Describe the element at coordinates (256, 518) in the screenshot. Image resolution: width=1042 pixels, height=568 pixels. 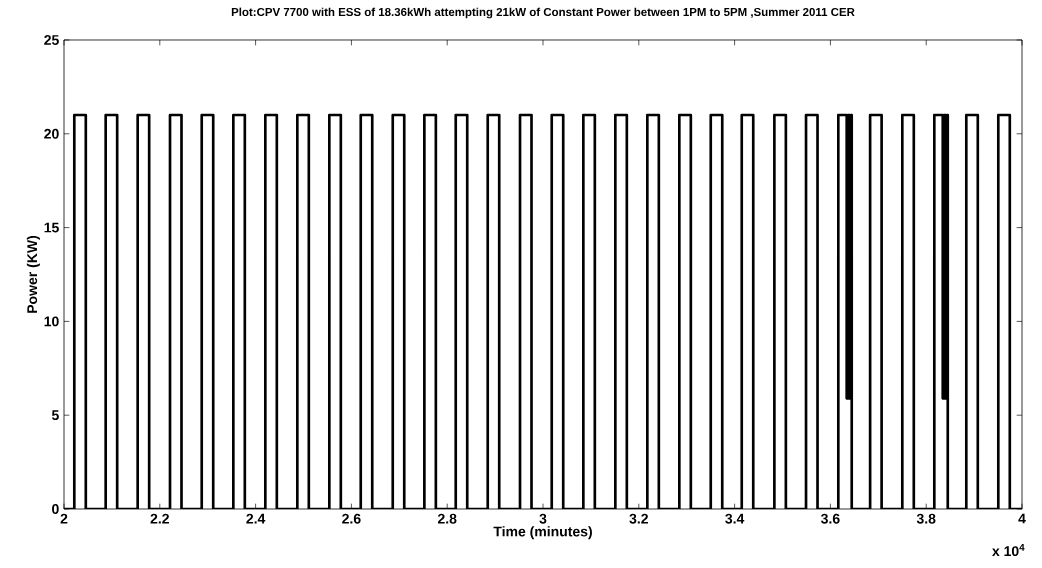
I see `x-tick-label: 2.4` at that location.